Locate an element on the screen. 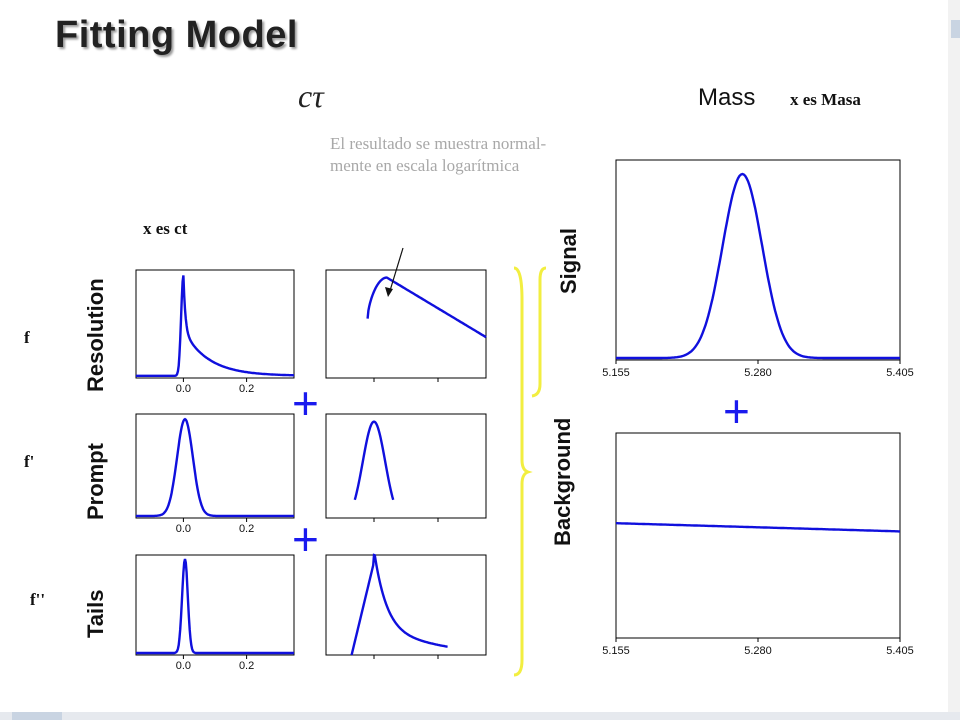  signal-brace is located at coordinates (539, 332).